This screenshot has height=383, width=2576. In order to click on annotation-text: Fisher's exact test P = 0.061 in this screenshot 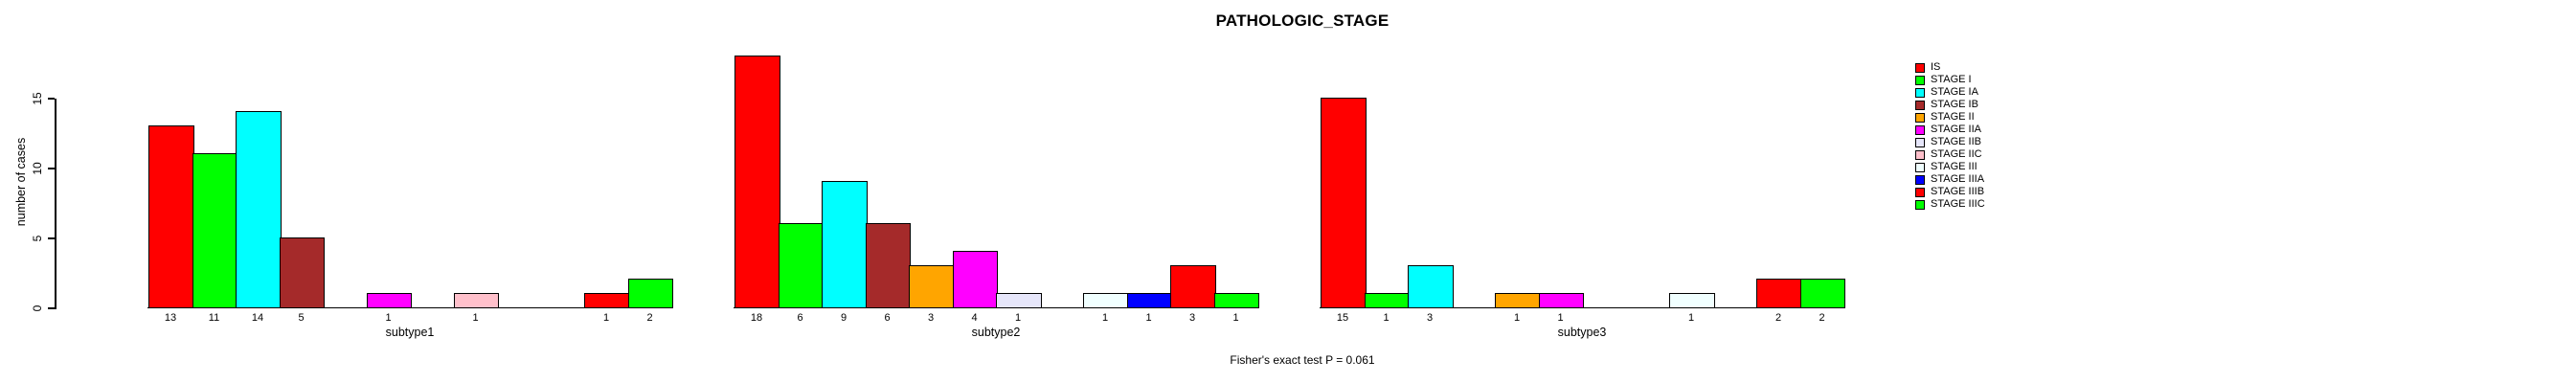, I will do `click(1302, 360)`.